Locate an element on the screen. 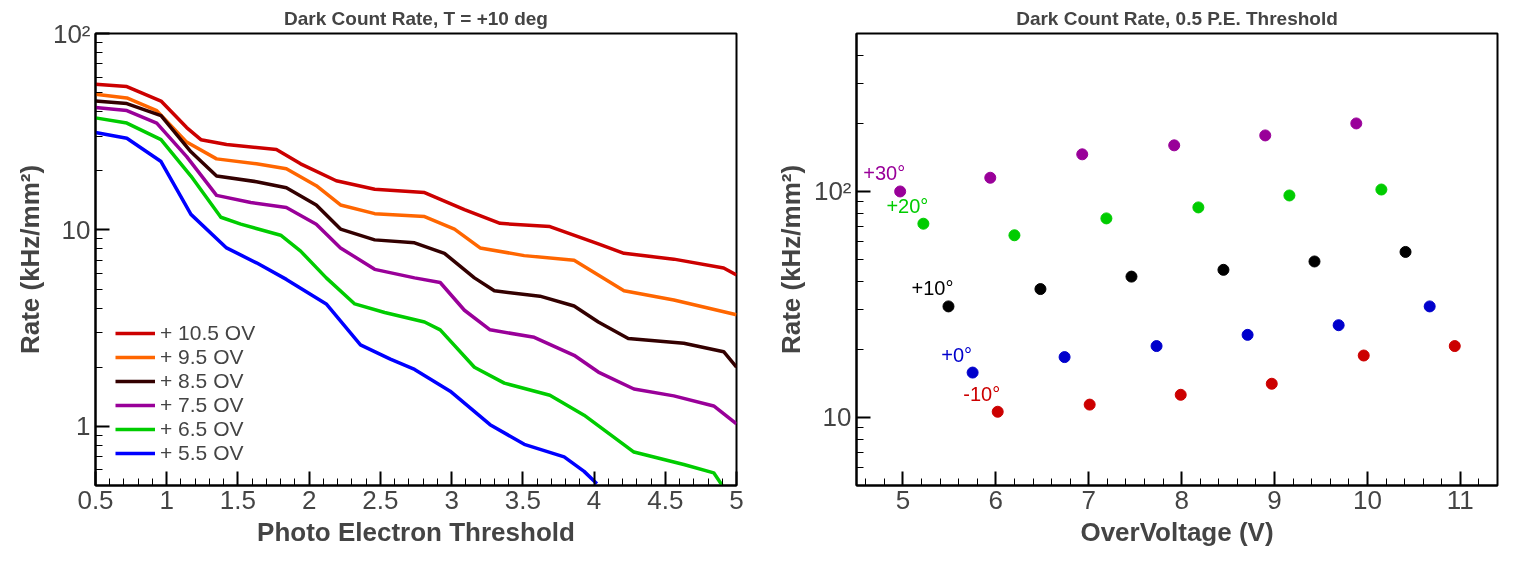 This screenshot has width=1522, height=561. x-tick-label: 1.5 is located at coordinates (238, 499).